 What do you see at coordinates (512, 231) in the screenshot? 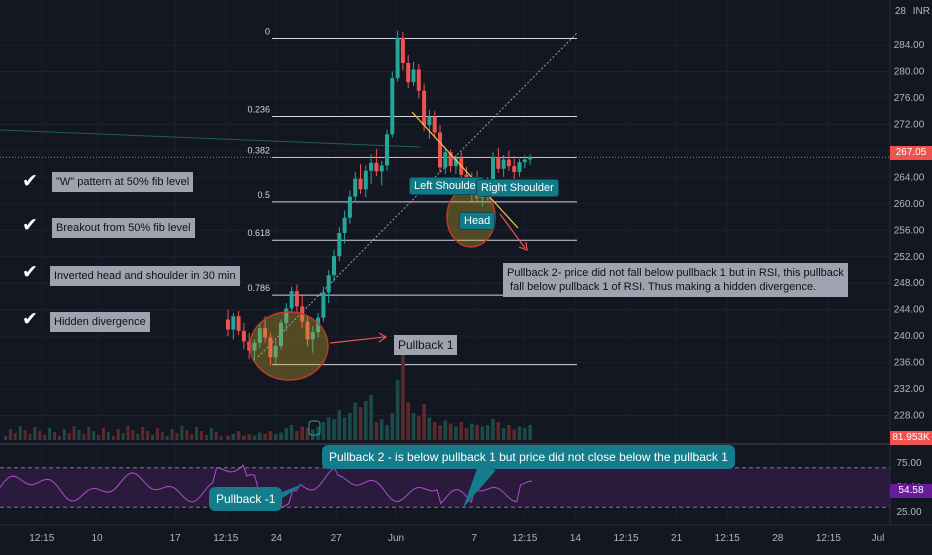
I see `projection-arrow` at bounding box center [512, 231].